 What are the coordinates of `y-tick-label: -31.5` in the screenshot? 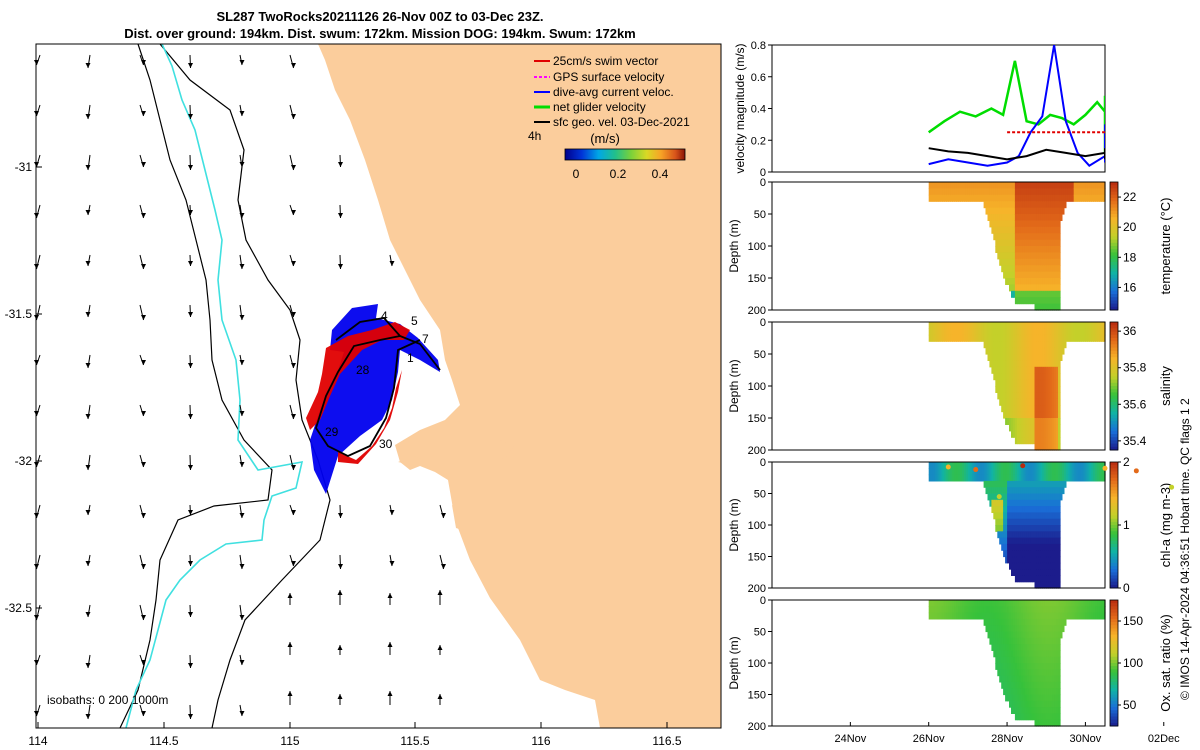 It's located at (19, 314).